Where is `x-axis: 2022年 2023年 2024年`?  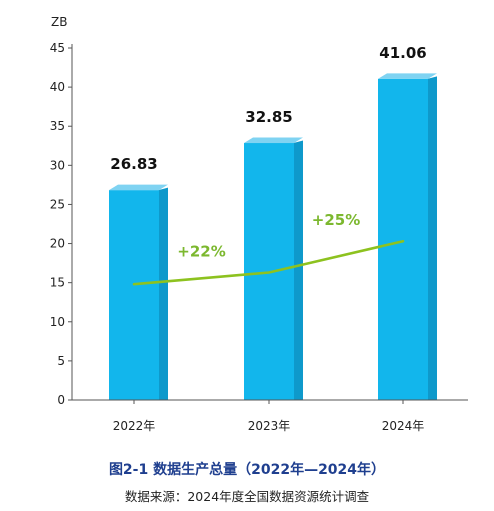
x-axis: 2022年 2023年 2024年 is located at coordinates (270, 416).